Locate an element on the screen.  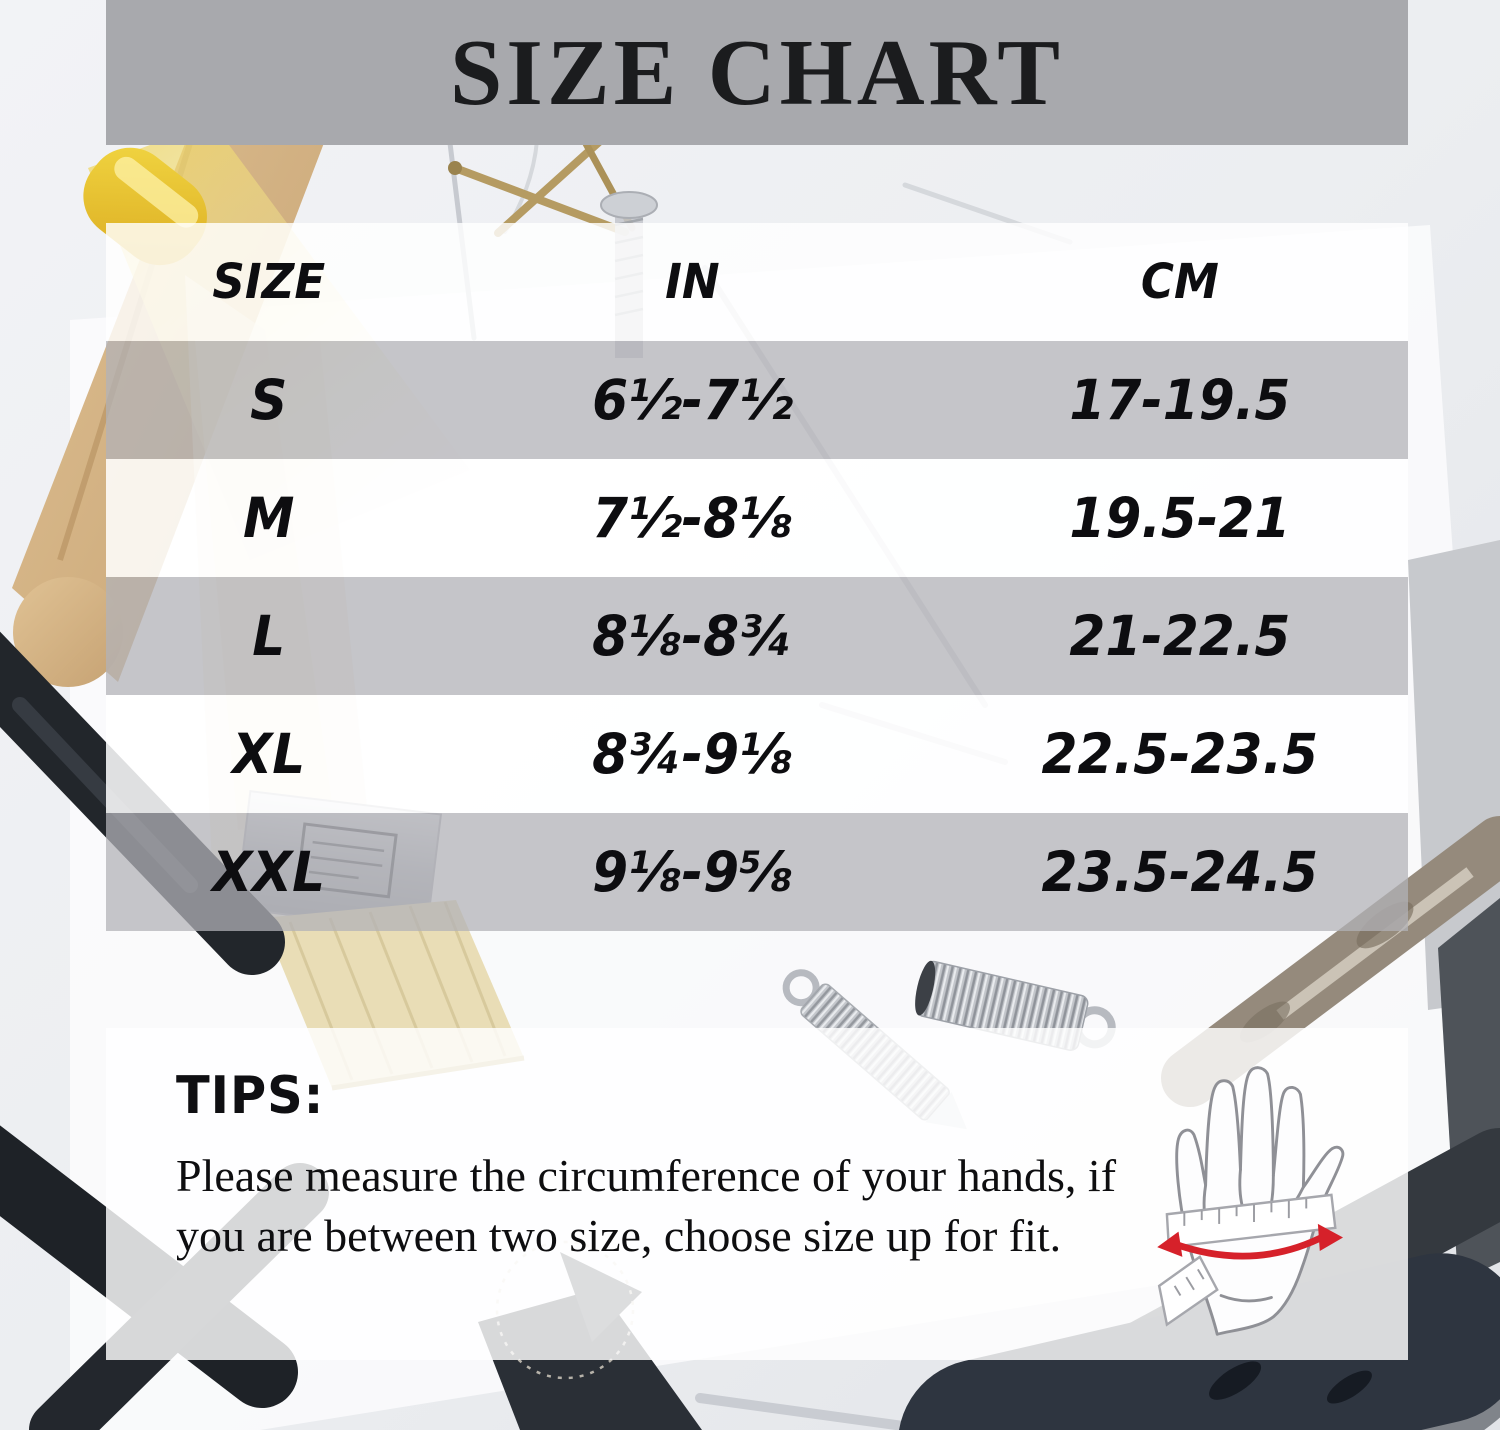
tips-heading: TIPS: is located at coordinates (250, 1096).